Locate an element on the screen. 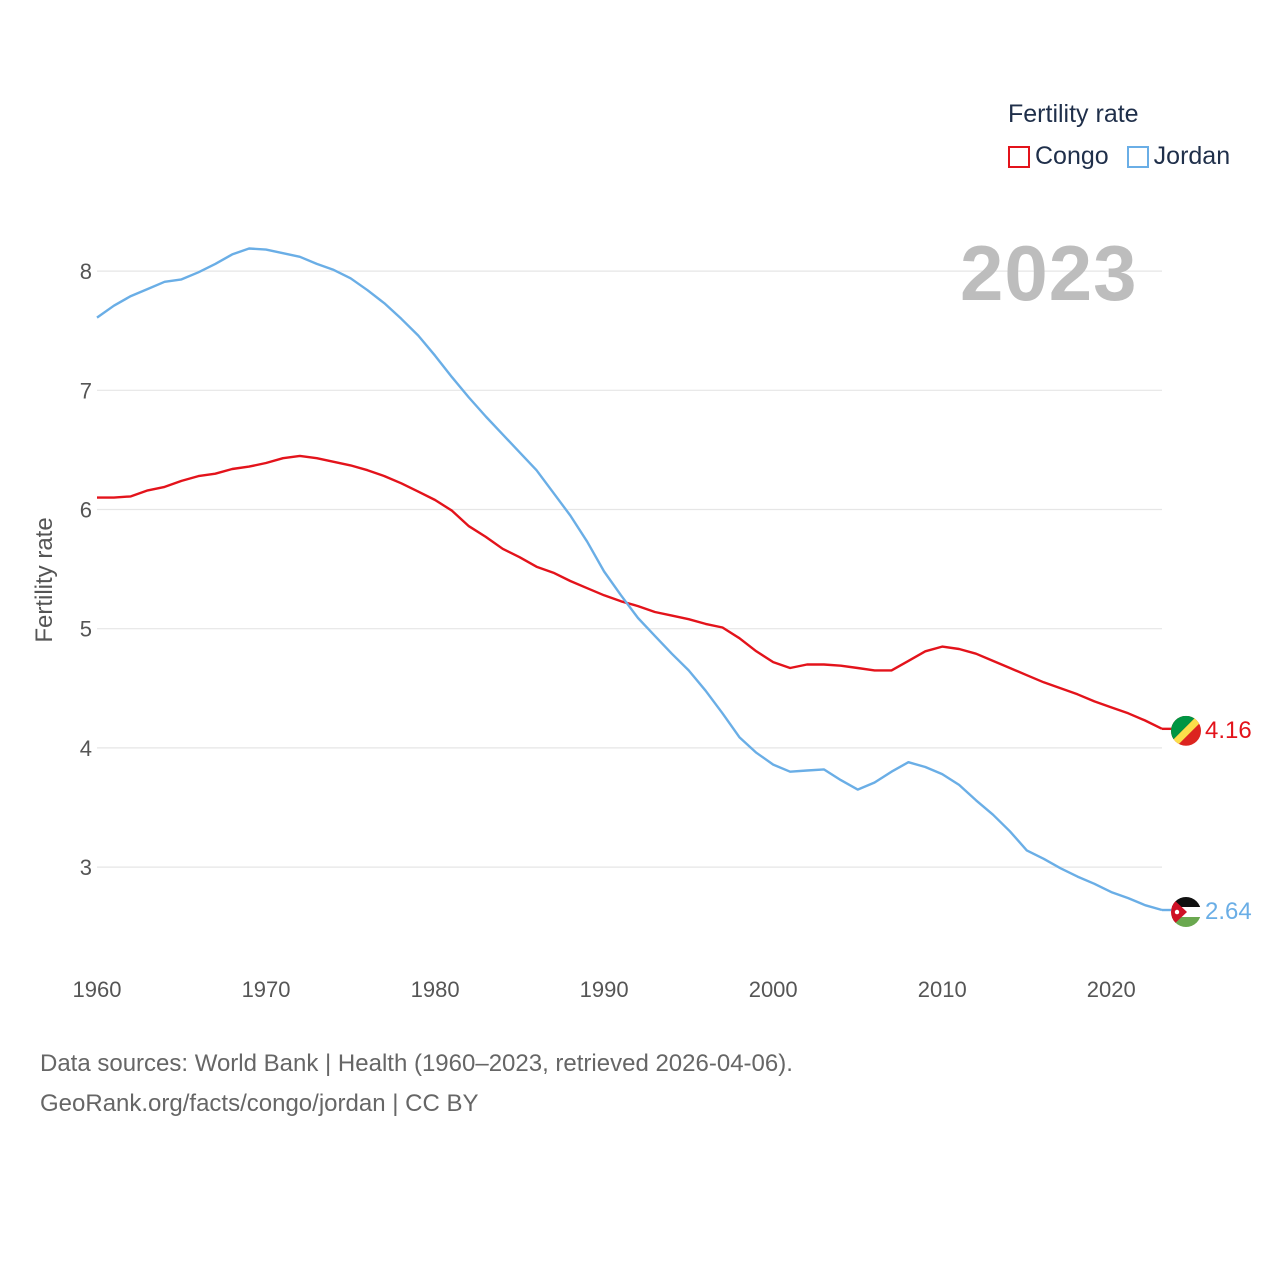  y-tick-label: 4 is located at coordinates (86, 748).